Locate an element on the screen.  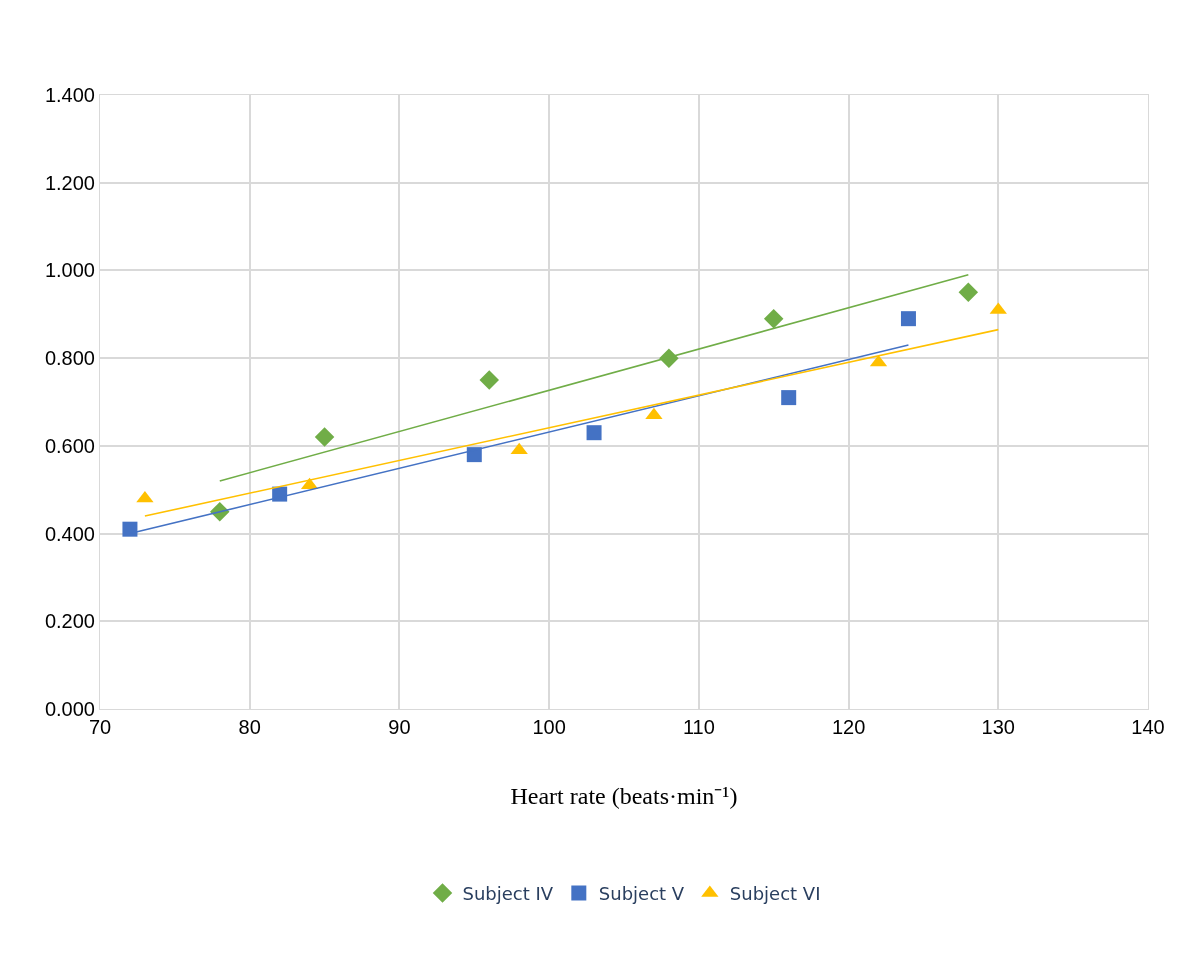
legend-label: Subject IV is located at coordinates (508, 893).